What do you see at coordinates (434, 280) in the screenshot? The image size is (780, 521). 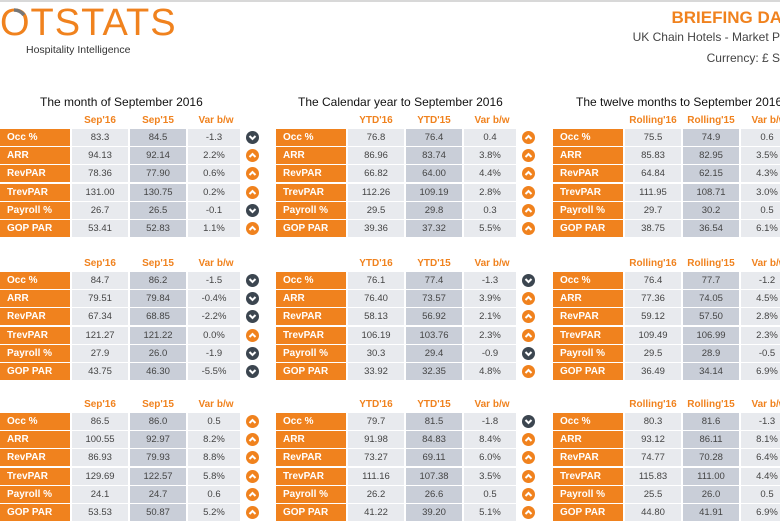 I see `previous-value: 77.4` at bounding box center [434, 280].